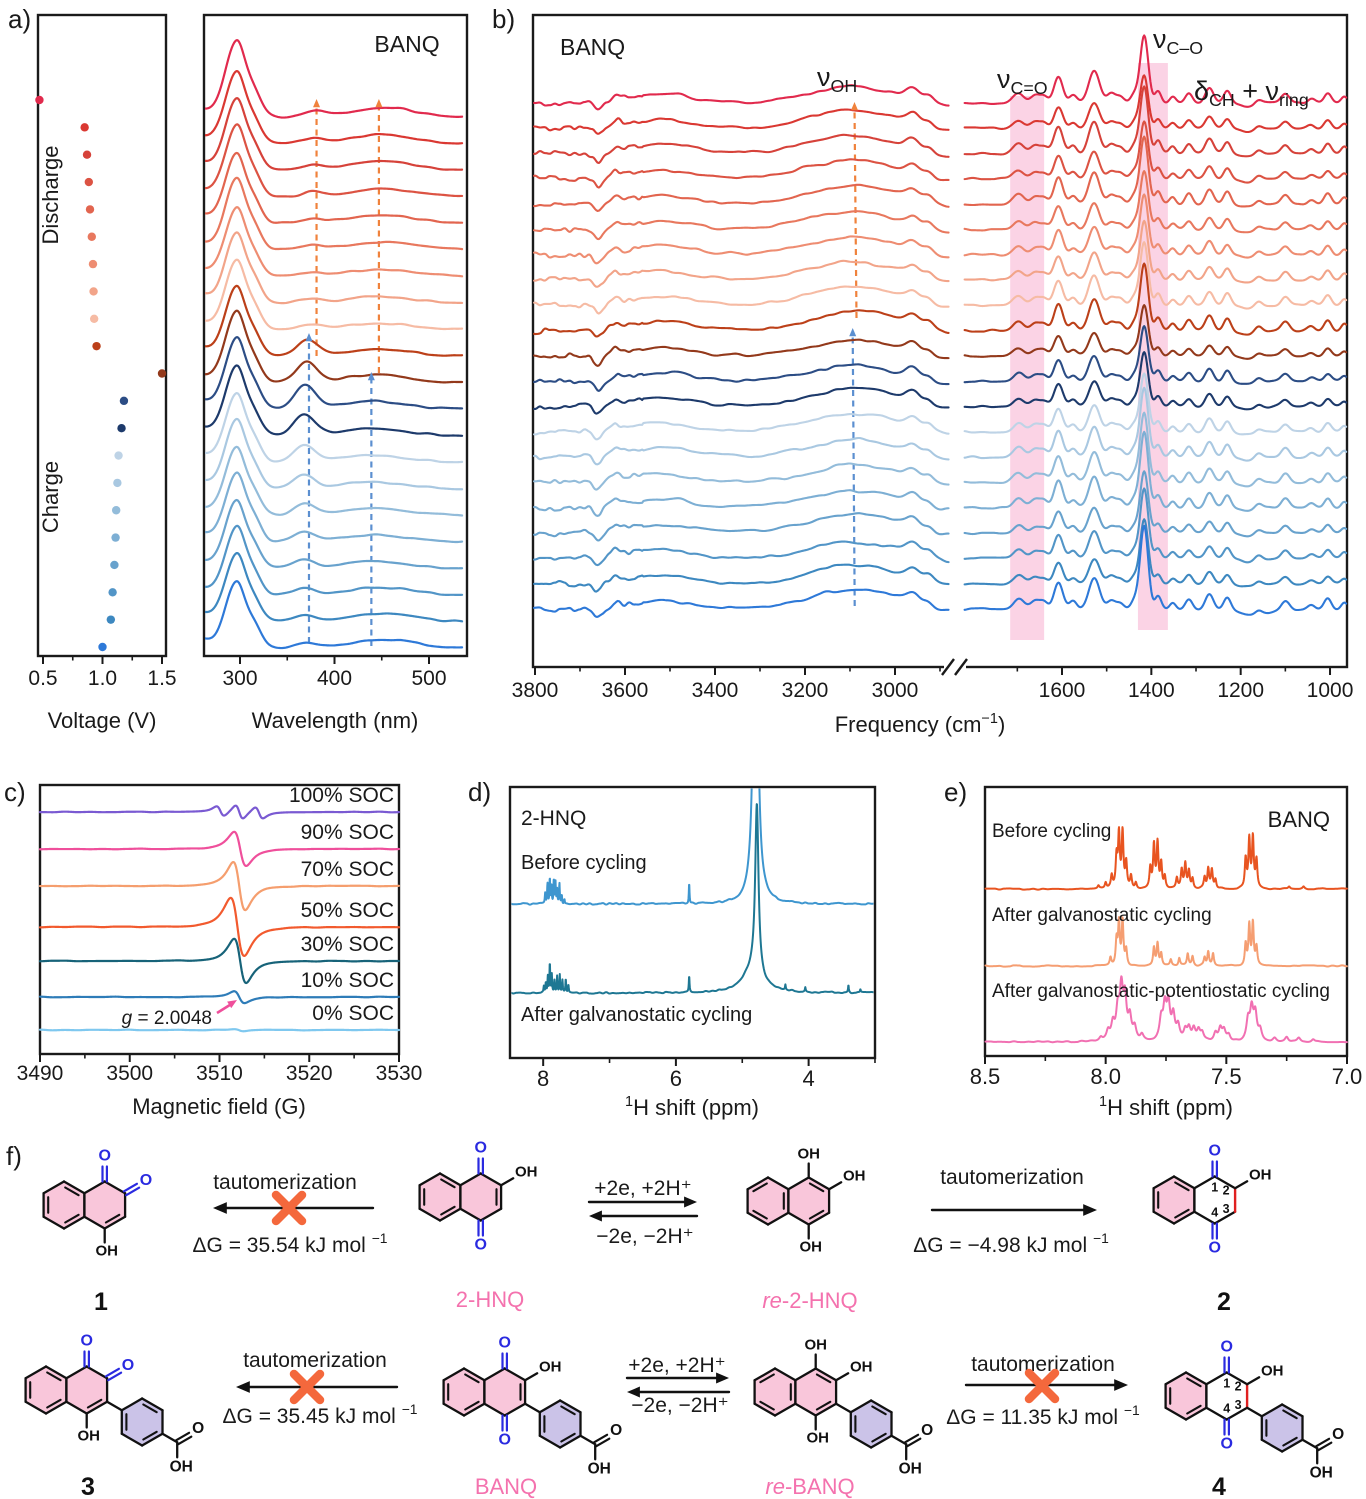  I want to click on c-g-value-annotation: g = 2.0048, so click(167, 1018).